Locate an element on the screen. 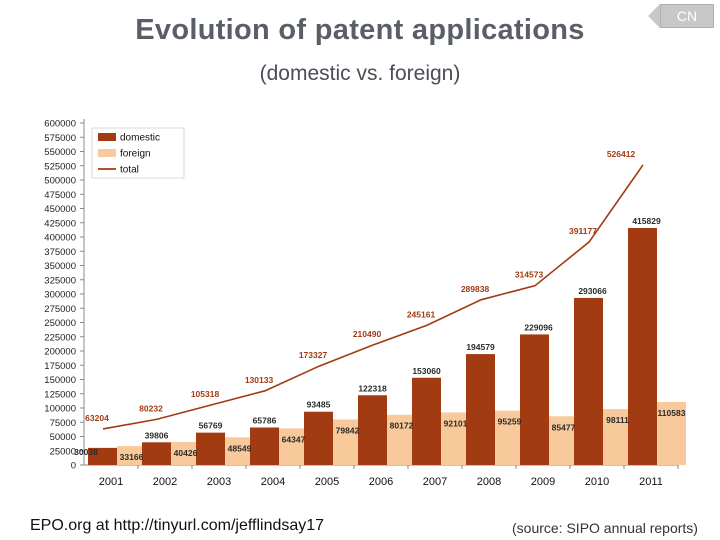  page-subtitle: (domestic vs. foreign) is located at coordinates (360, 73).